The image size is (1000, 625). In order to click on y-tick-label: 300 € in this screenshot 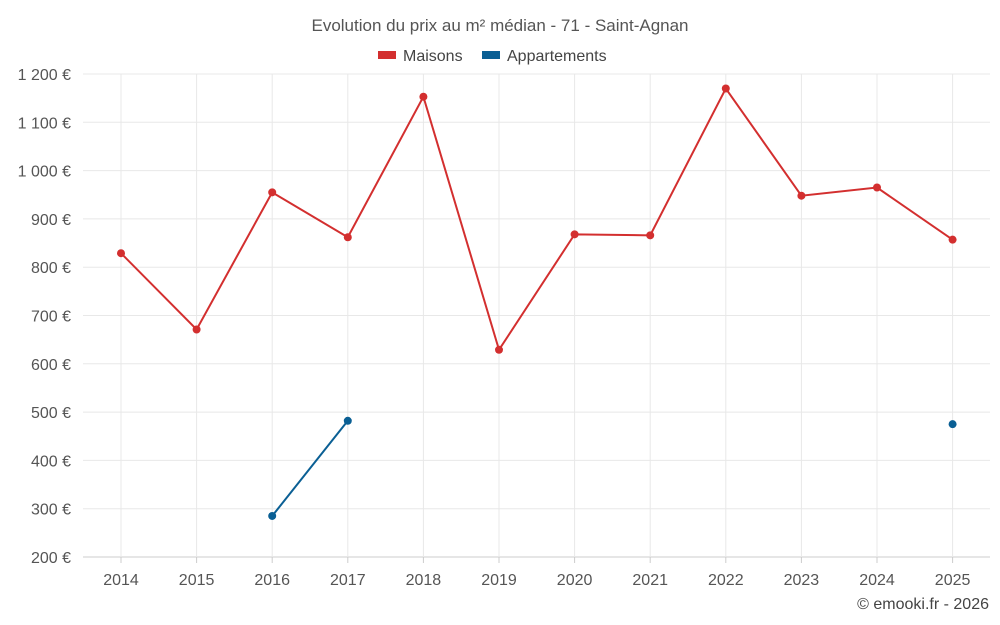, I will do `click(51, 510)`.